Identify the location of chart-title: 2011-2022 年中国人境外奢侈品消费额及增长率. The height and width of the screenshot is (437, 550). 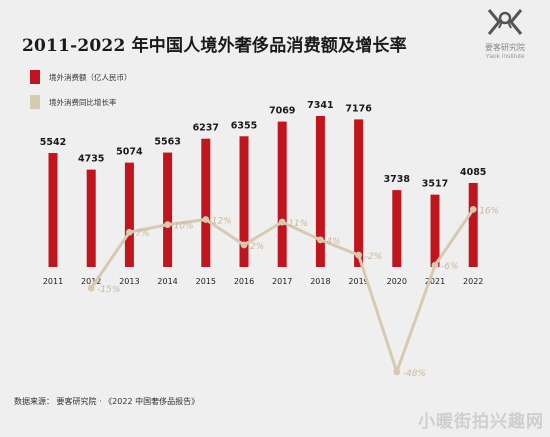
(214, 46).